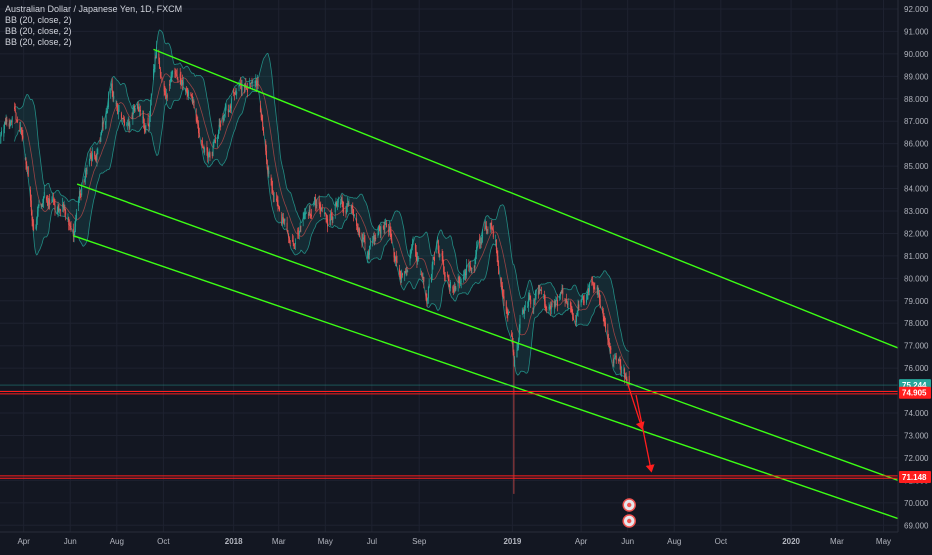 Image resolution: width=932 pixels, height=555 pixels. Describe the element at coordinates (38, 31) in the screenshot. I see `bb-indicator-2: BB (20, close, 2)` at that location.